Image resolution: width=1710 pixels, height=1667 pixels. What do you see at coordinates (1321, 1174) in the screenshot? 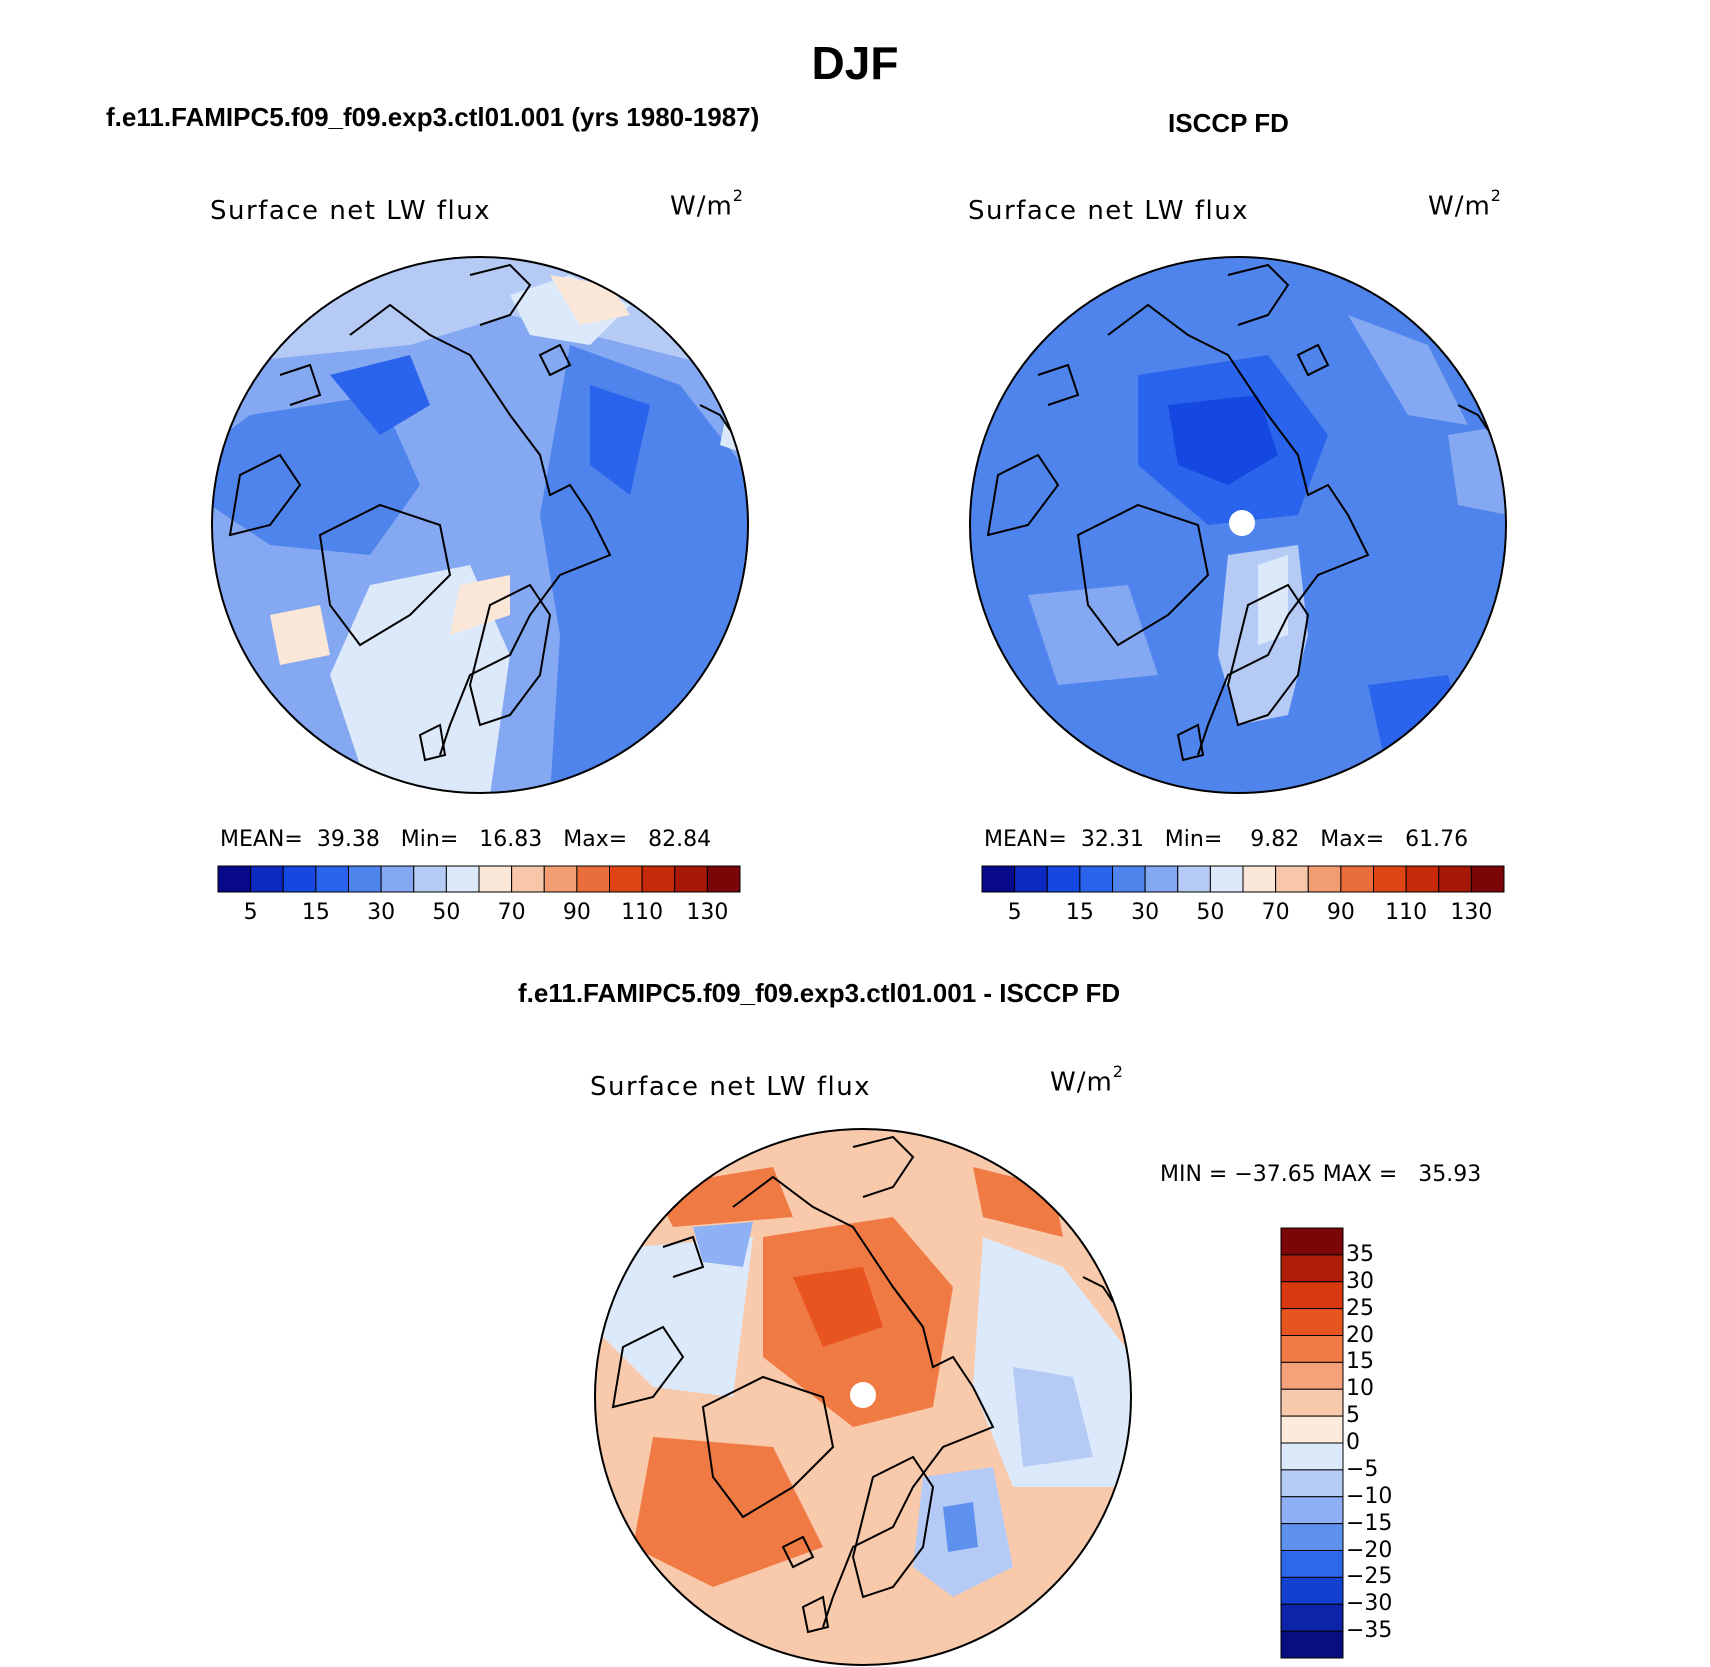
I see `diff-minmax: MIN = −37.65 MAX = 35.93` at bounding box center [1321, 1174].